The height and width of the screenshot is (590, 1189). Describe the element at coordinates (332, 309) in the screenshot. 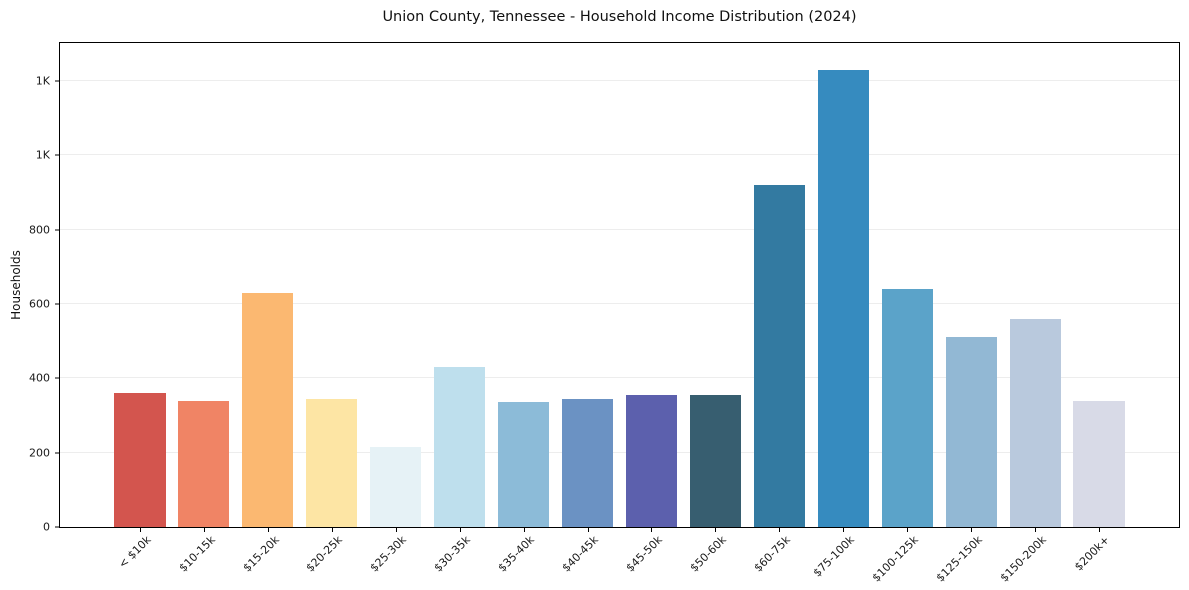

I see `bar-slot: $20-25k` at that location.